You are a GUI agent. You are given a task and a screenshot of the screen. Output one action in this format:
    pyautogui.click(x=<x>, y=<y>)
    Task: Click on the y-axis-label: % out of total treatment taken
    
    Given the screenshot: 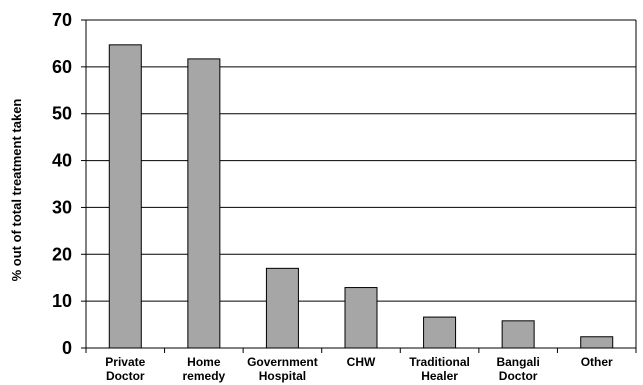 What is the action you would take?
    pyautogui.click(x=16, y=190)
    